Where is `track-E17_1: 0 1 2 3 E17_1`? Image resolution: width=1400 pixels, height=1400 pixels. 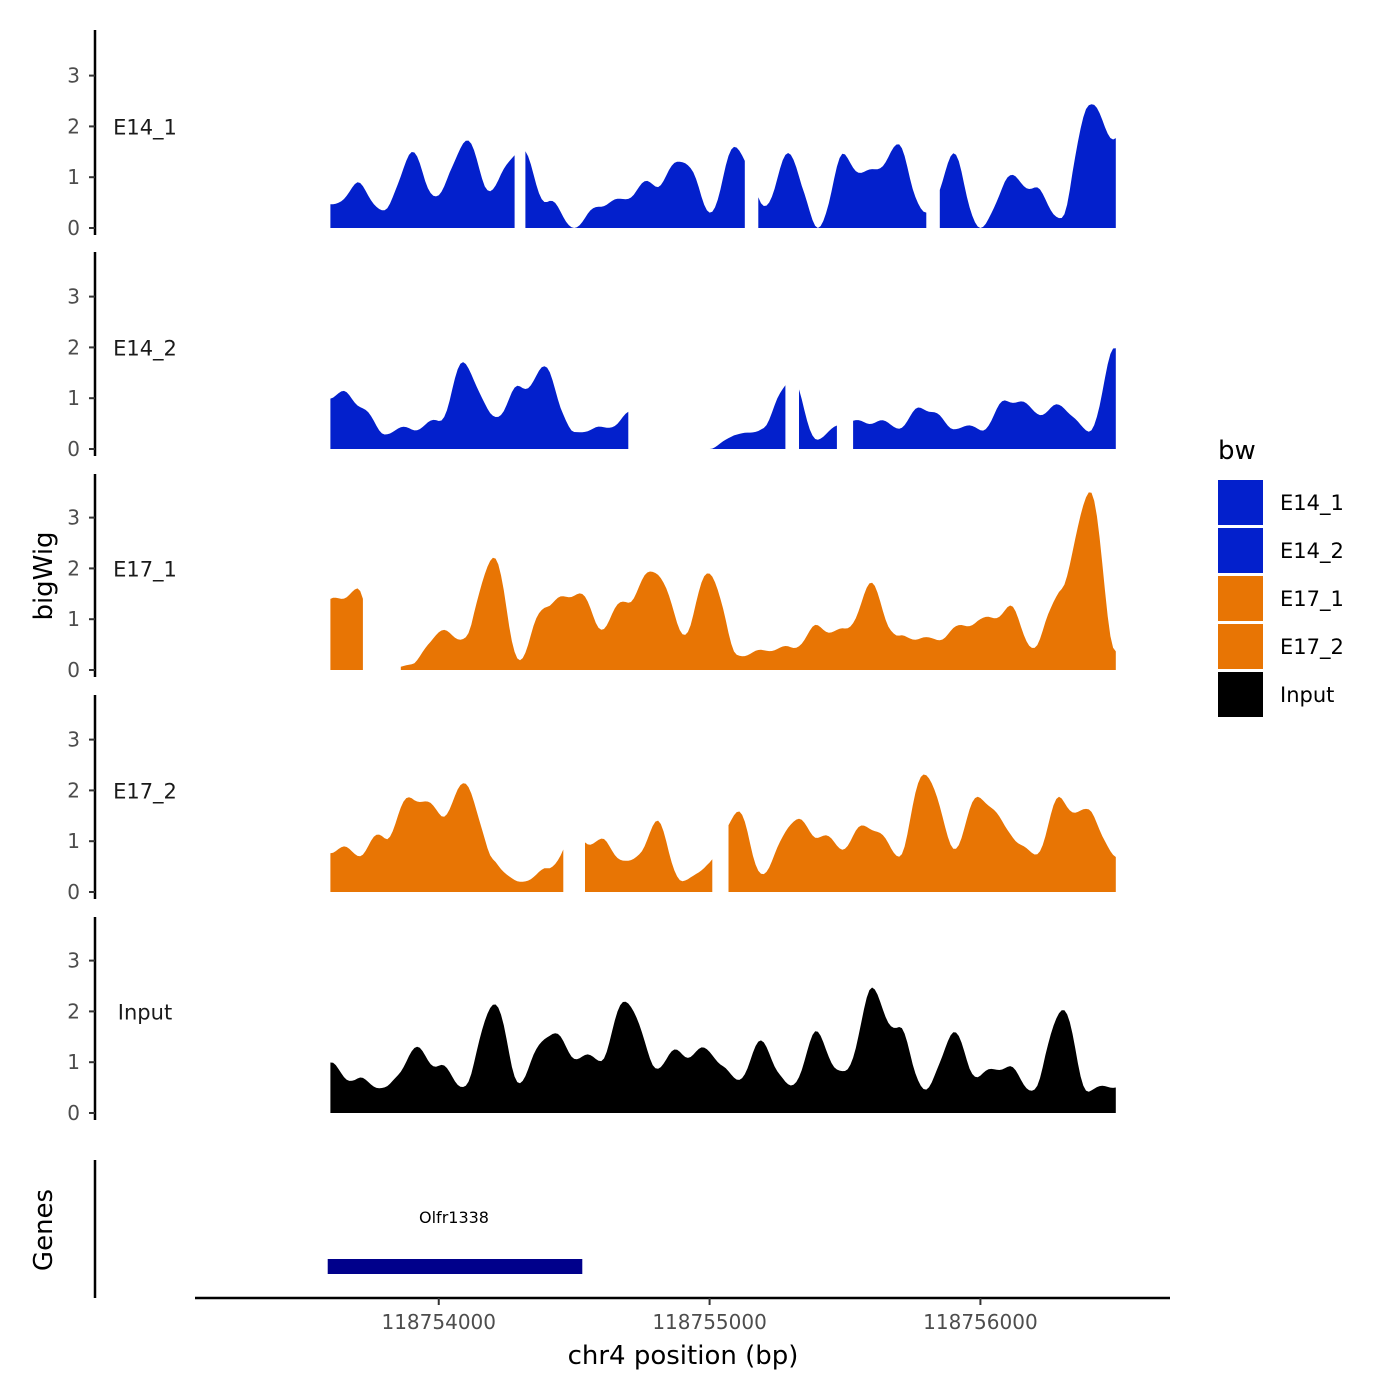
track-E17_1: 0 1 2 3 E17_1 is located at coordinates (591, 578).